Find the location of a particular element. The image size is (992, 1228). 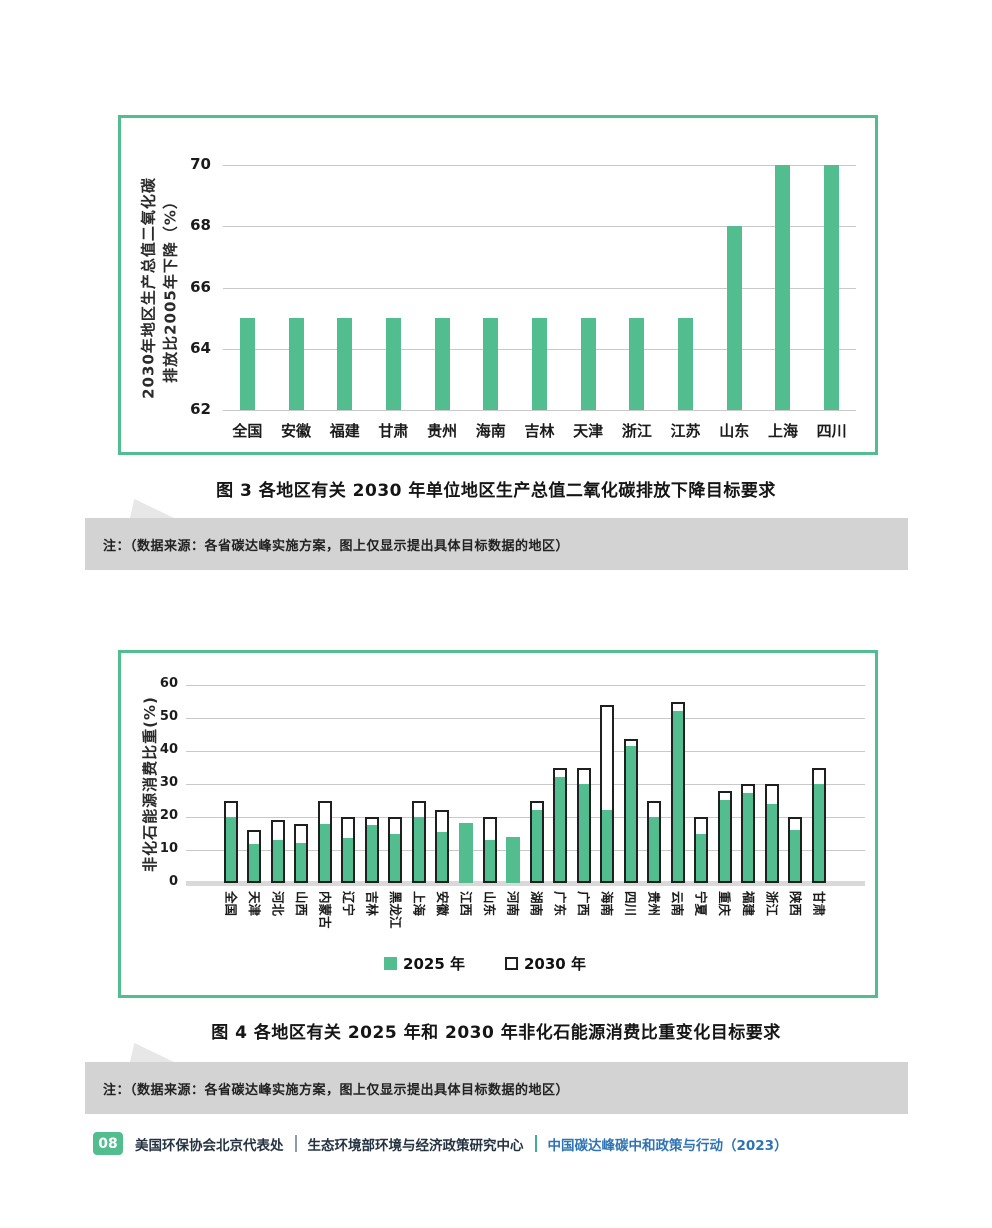

fig3-xtick-label: 海南 is located at coordinates (490, 431).